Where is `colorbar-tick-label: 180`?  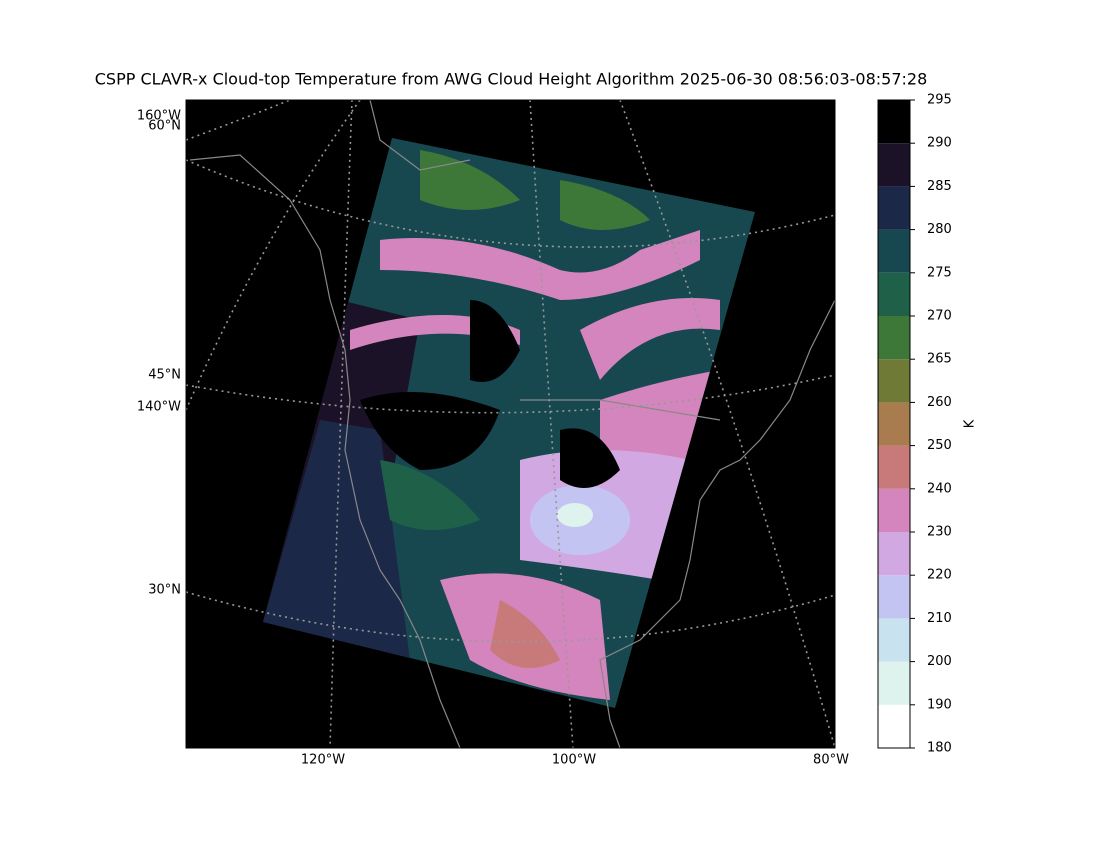 colorbar-tick-label: 180 is located at coordinates (939, 748).